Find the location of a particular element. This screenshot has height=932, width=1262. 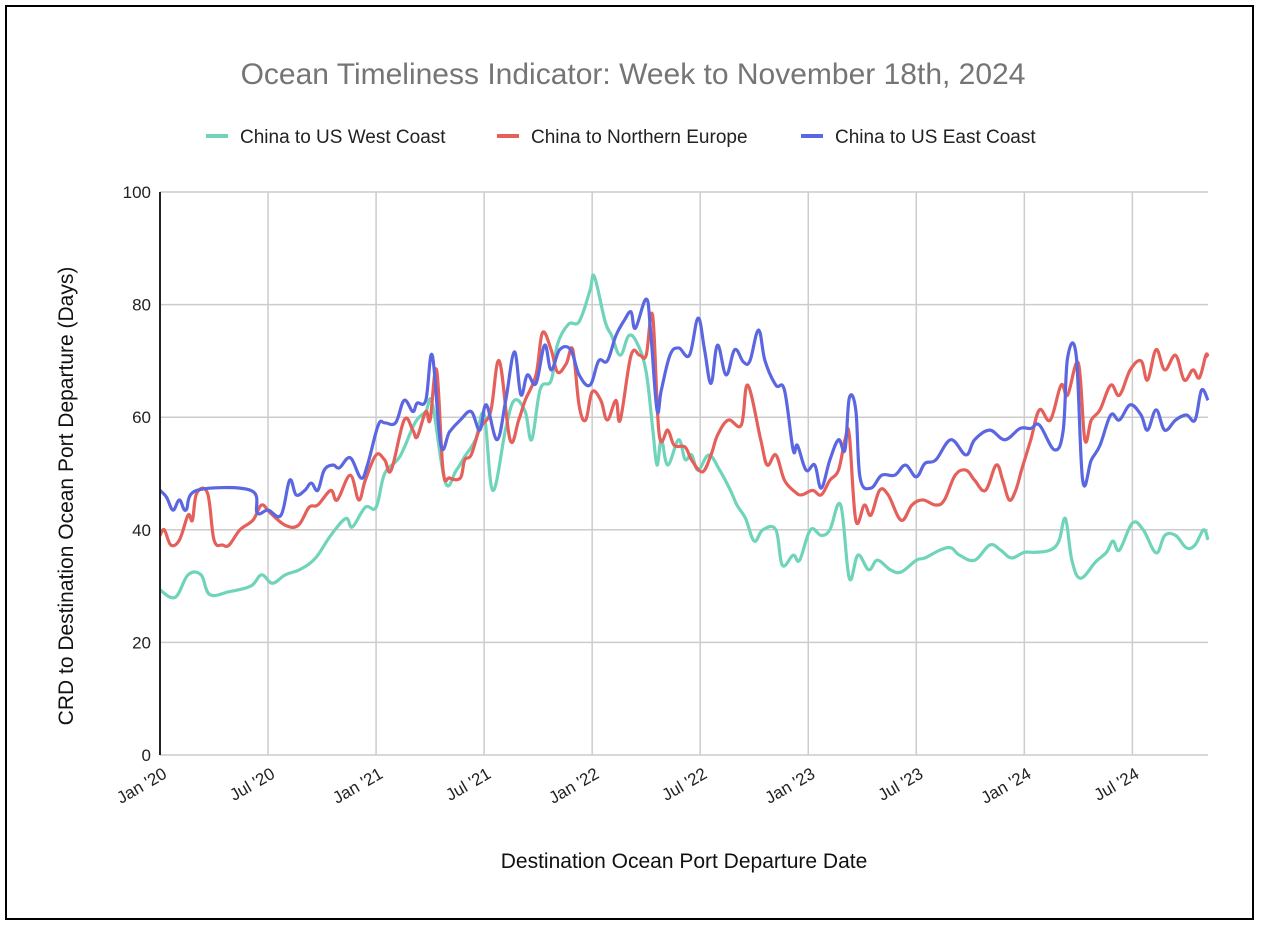

x-tick-label: Jan '20 is located at coordinates (141, 786).